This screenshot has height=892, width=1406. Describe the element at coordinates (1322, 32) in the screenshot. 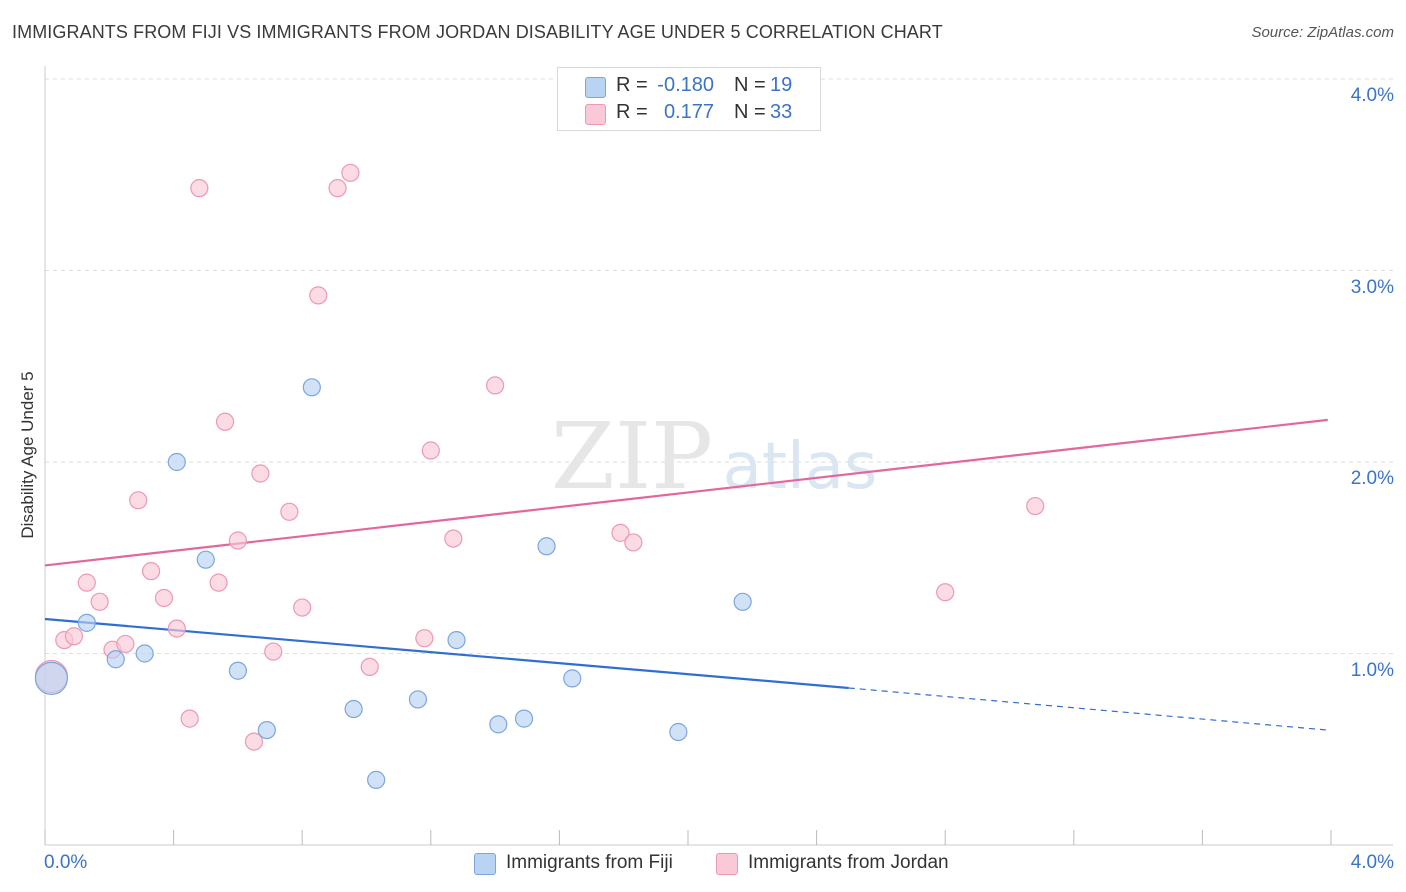

I see `source-label: Source: ZipAtlas.com` at that location.